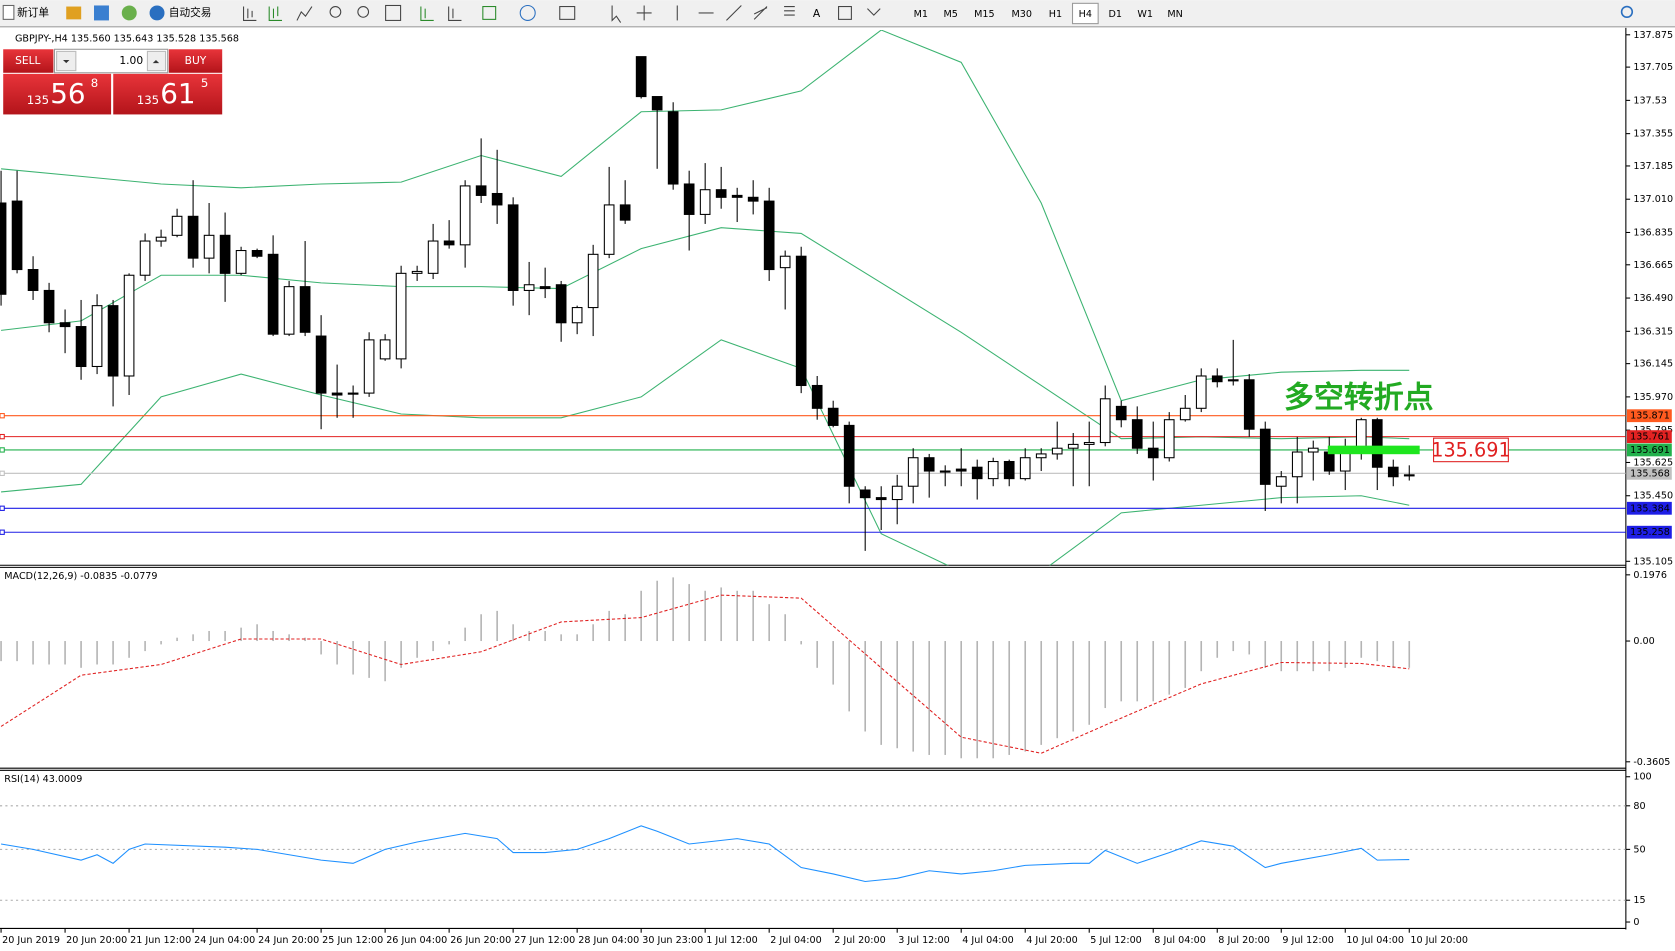 The width and height of the screenshot is (1675, 951). I want to click on y-tick-label: 136.145, so click(1653, 364).